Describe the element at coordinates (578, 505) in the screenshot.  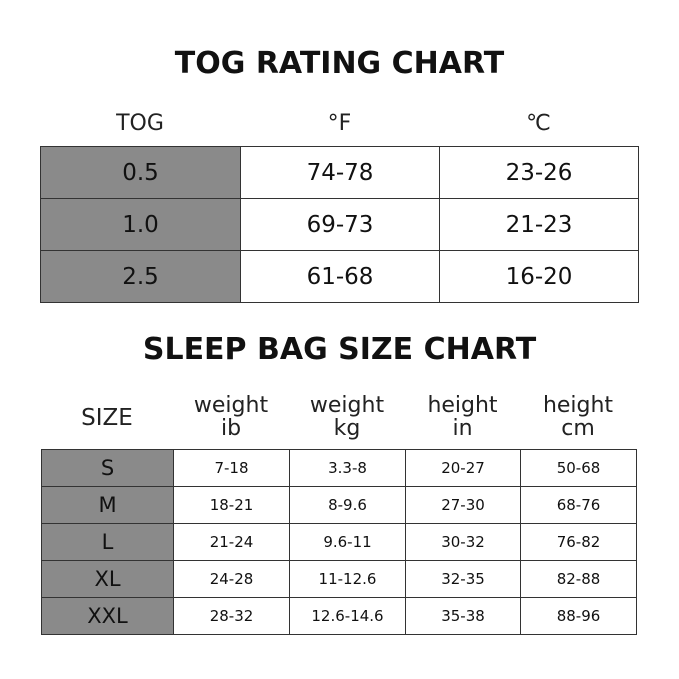
I see `table-cell: 68-76` at that location.